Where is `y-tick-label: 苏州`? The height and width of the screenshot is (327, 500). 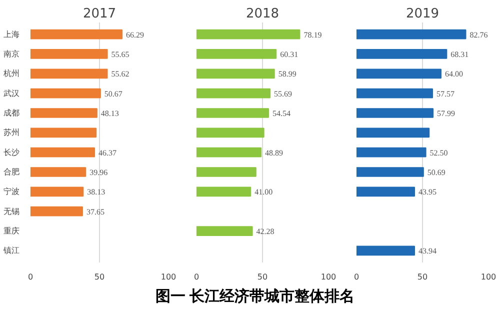 y-tick-label: 苏州 is located at coordinates (12, 133).